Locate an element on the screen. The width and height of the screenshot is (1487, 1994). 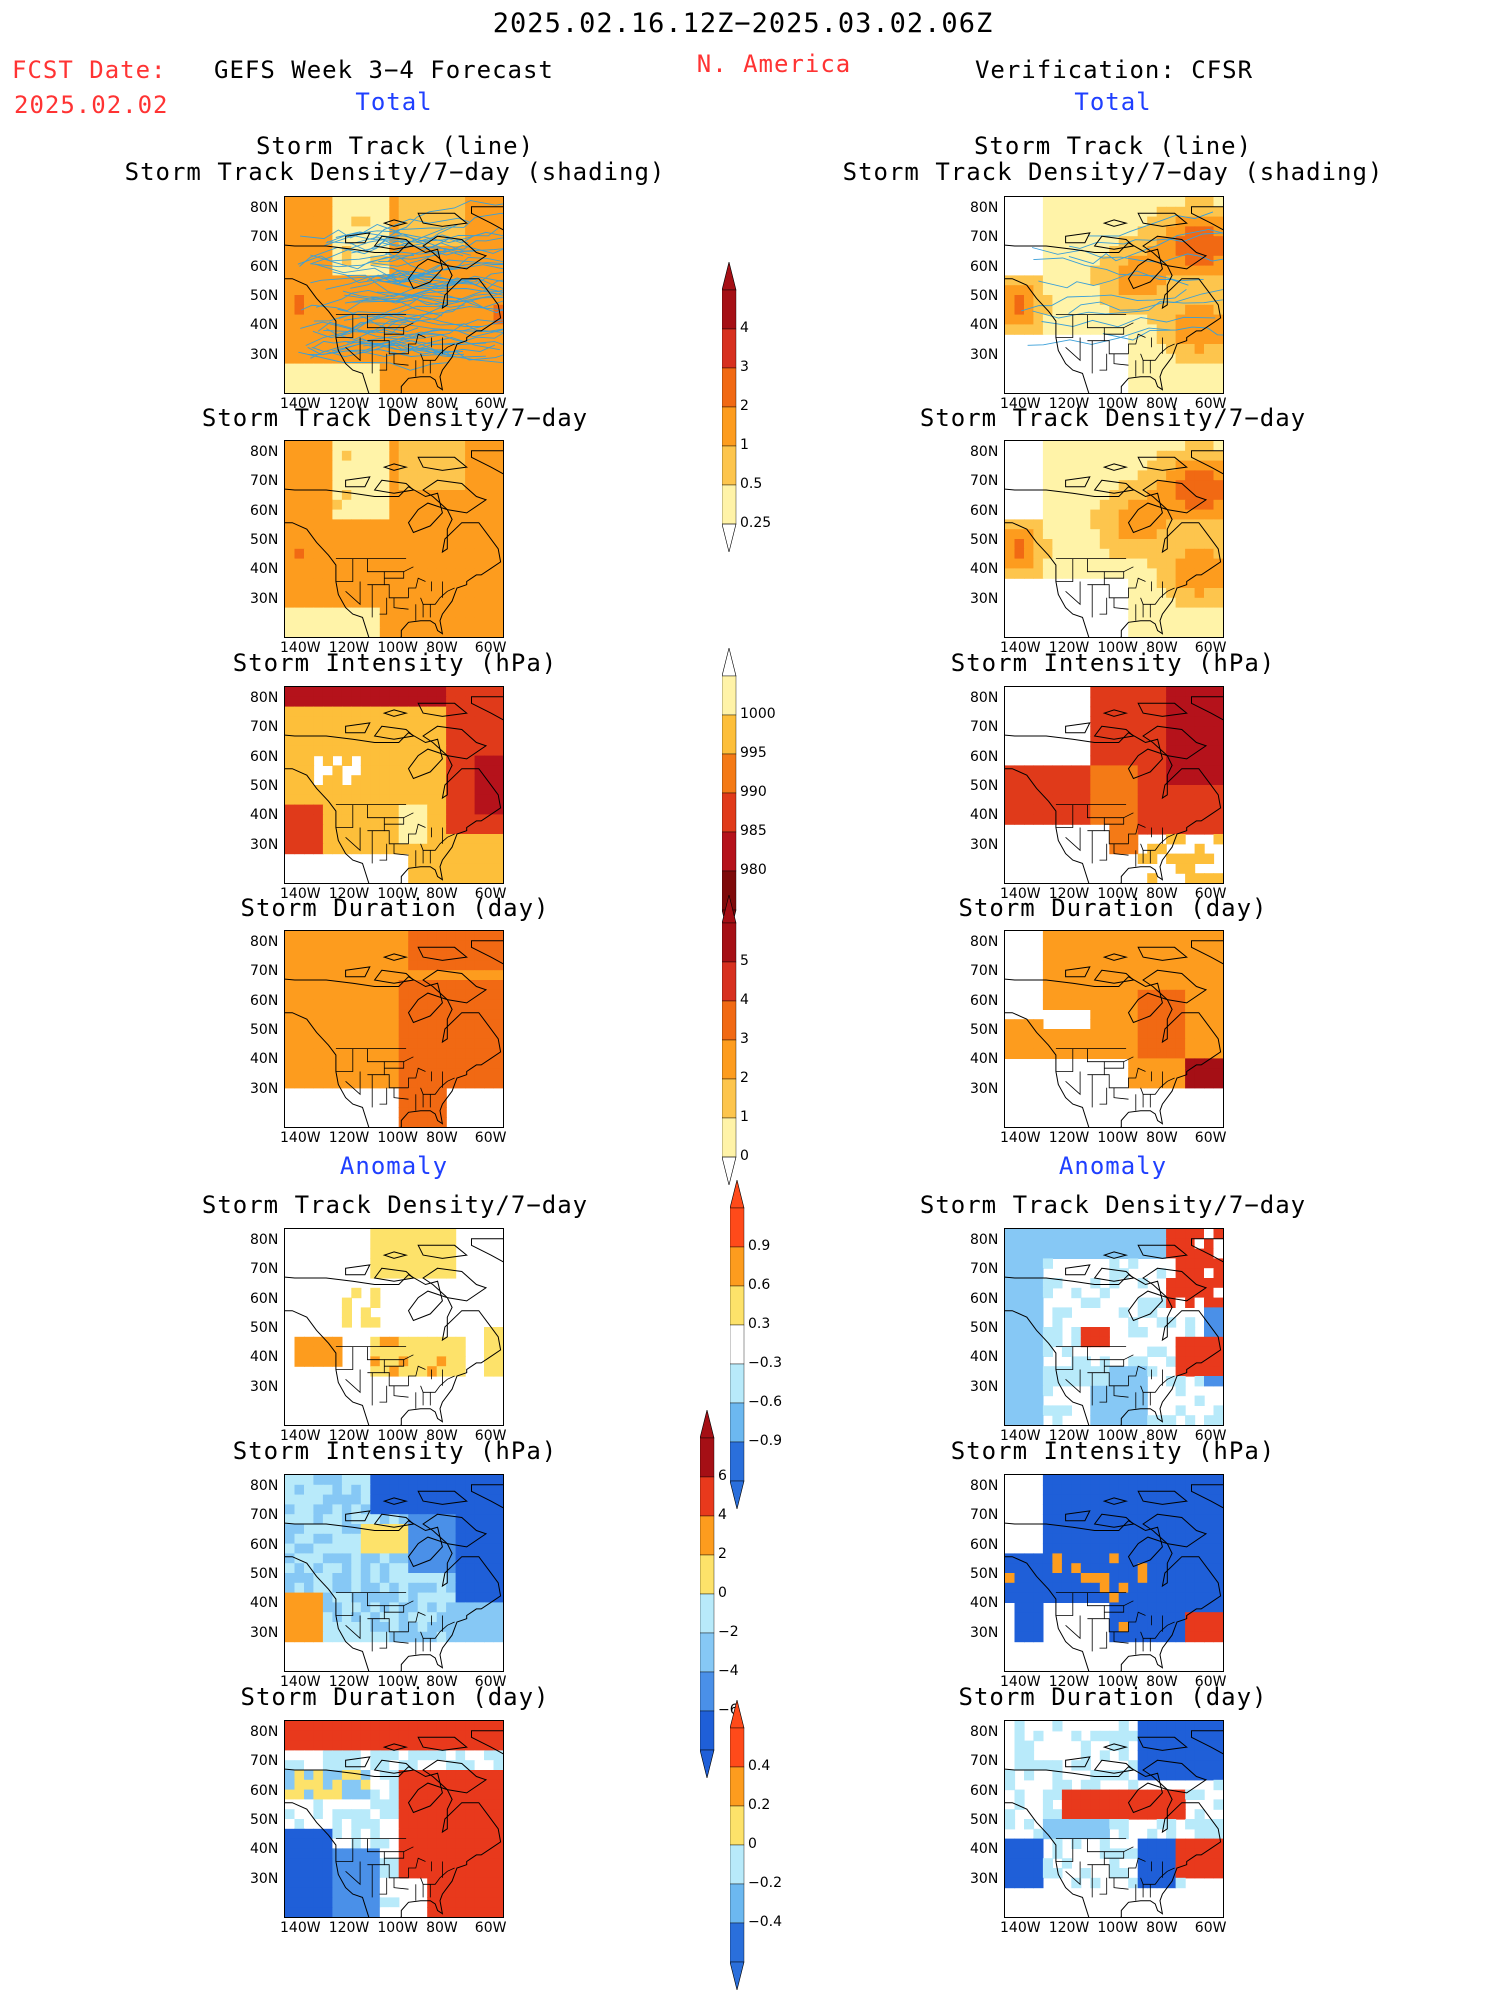
colorbar-label: 0.25 is located at coordinates (756, 523).